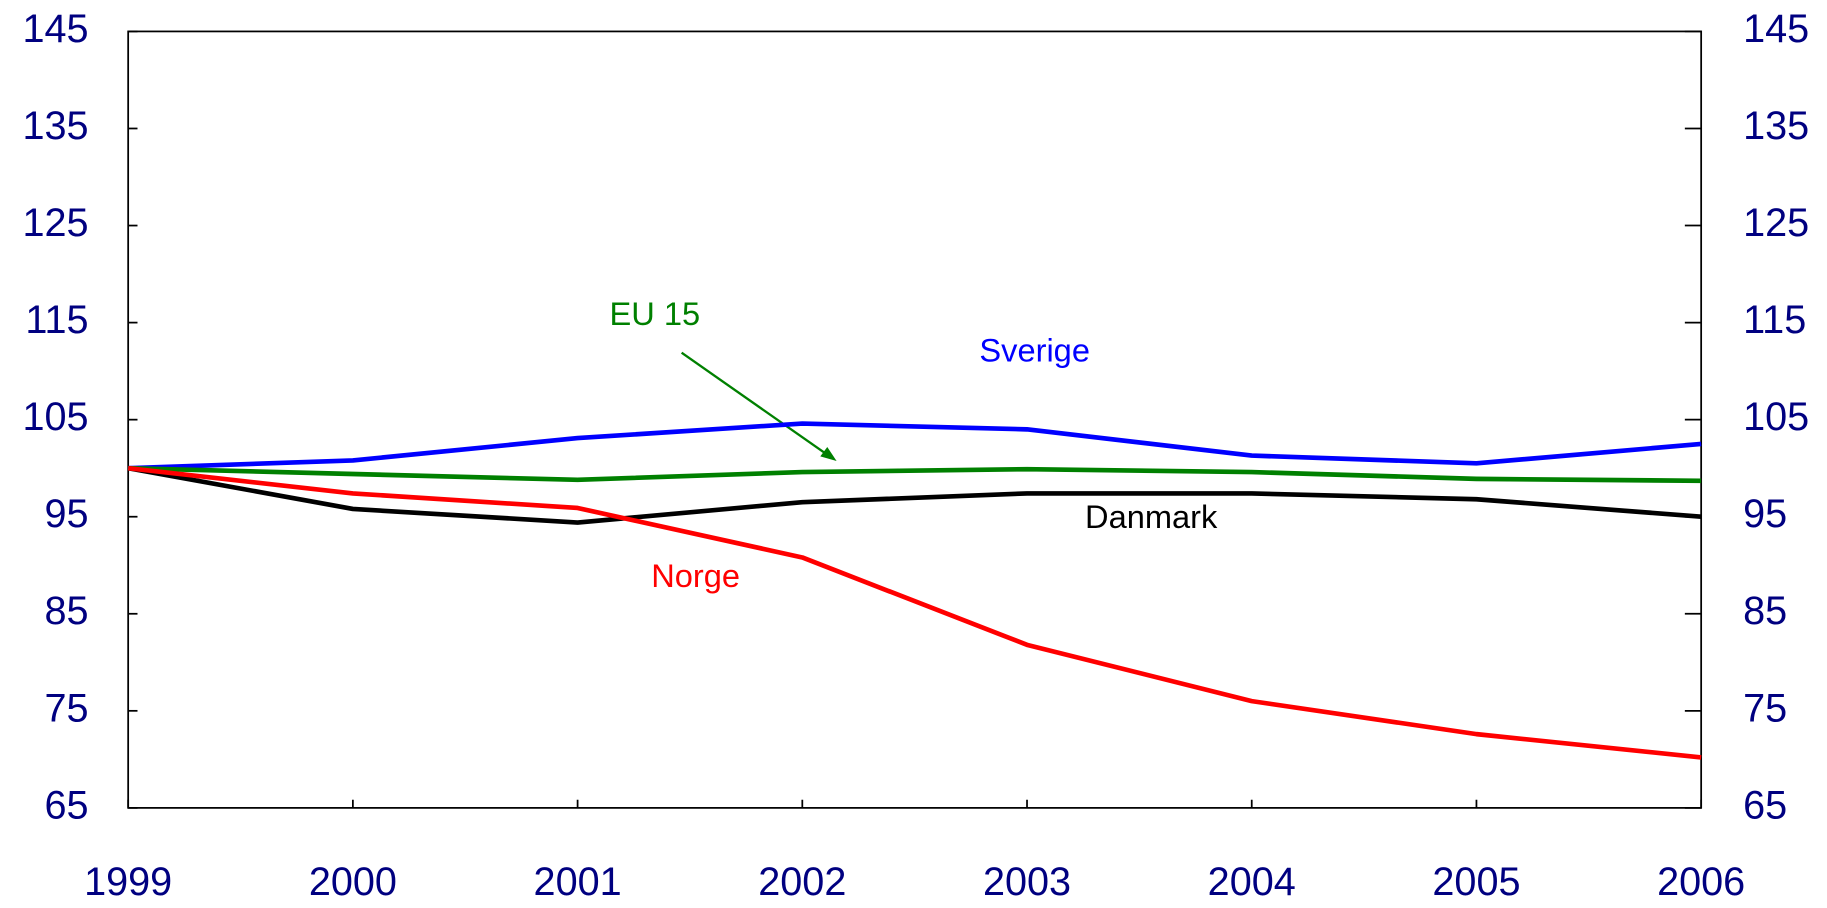 This screenshot has width=1827, height=908. Describe the element at coordinates (695, 575) in the screenshot. I see `series-label: Norge` at that location.